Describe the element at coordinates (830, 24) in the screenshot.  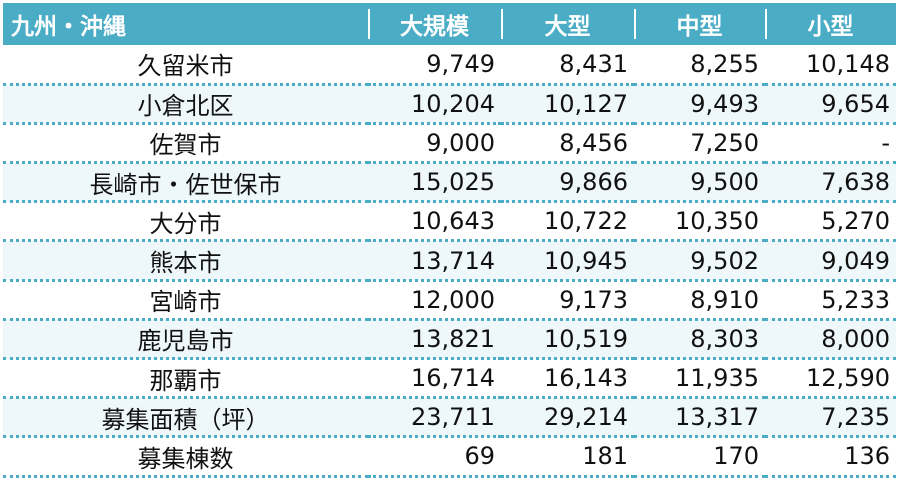
I see `header-small: 小型` at that location.